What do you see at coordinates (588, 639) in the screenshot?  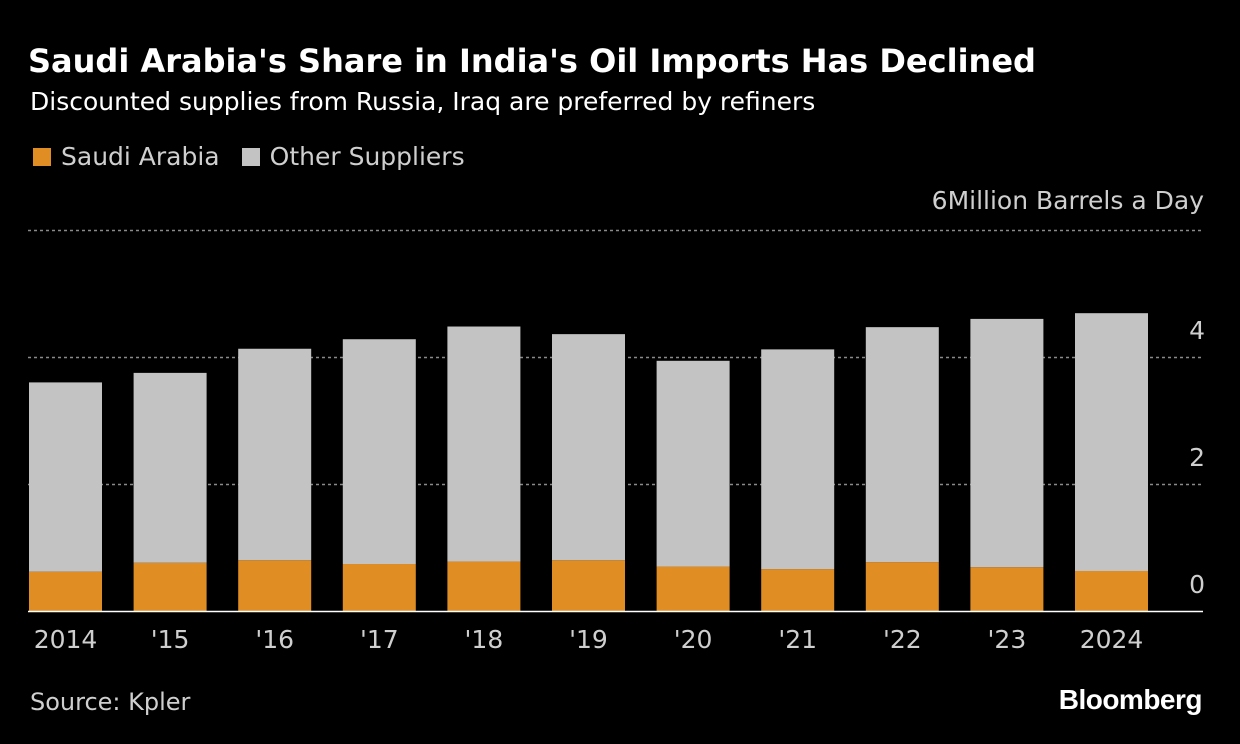 I see `x-tick-label-5: '19` at bounding box center [588, 639].